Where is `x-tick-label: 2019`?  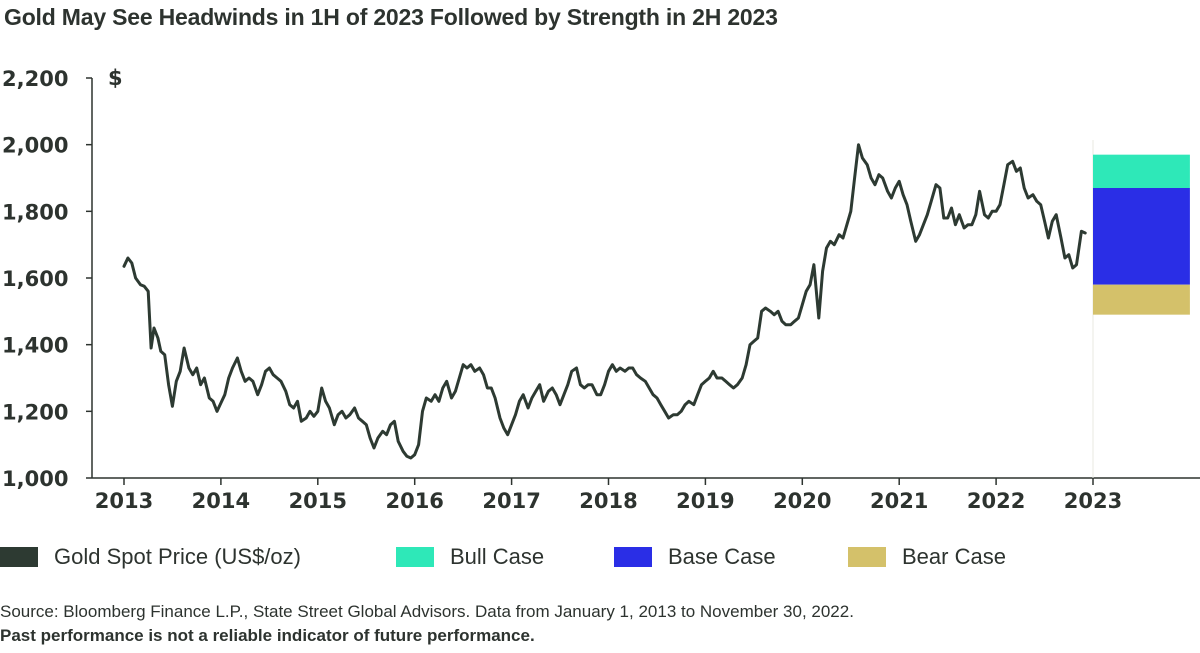
x-tick-label: 2019 is located at coordinates (705, 501).